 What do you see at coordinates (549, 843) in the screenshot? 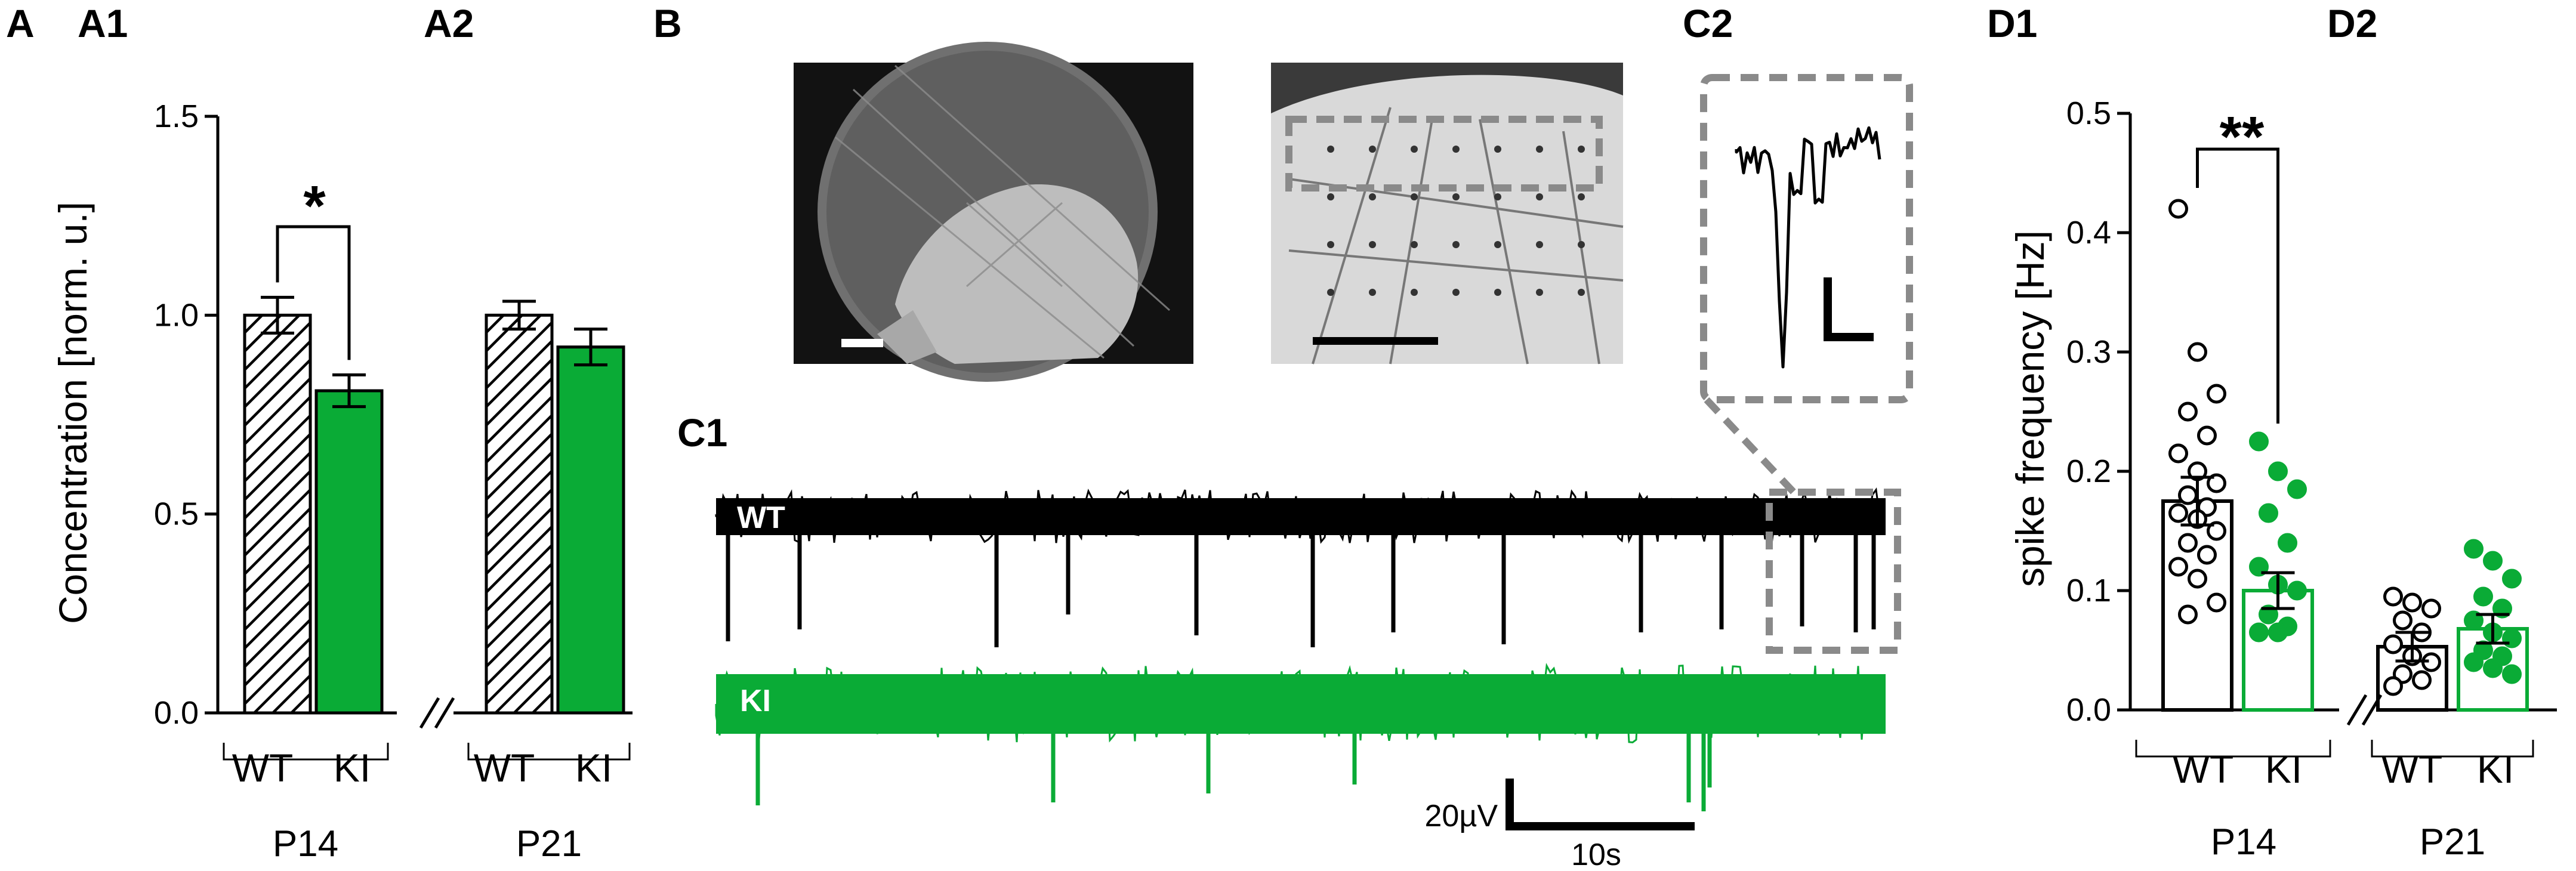
I see `a-age-label-p21: P21` at bounding box center [549, 843].